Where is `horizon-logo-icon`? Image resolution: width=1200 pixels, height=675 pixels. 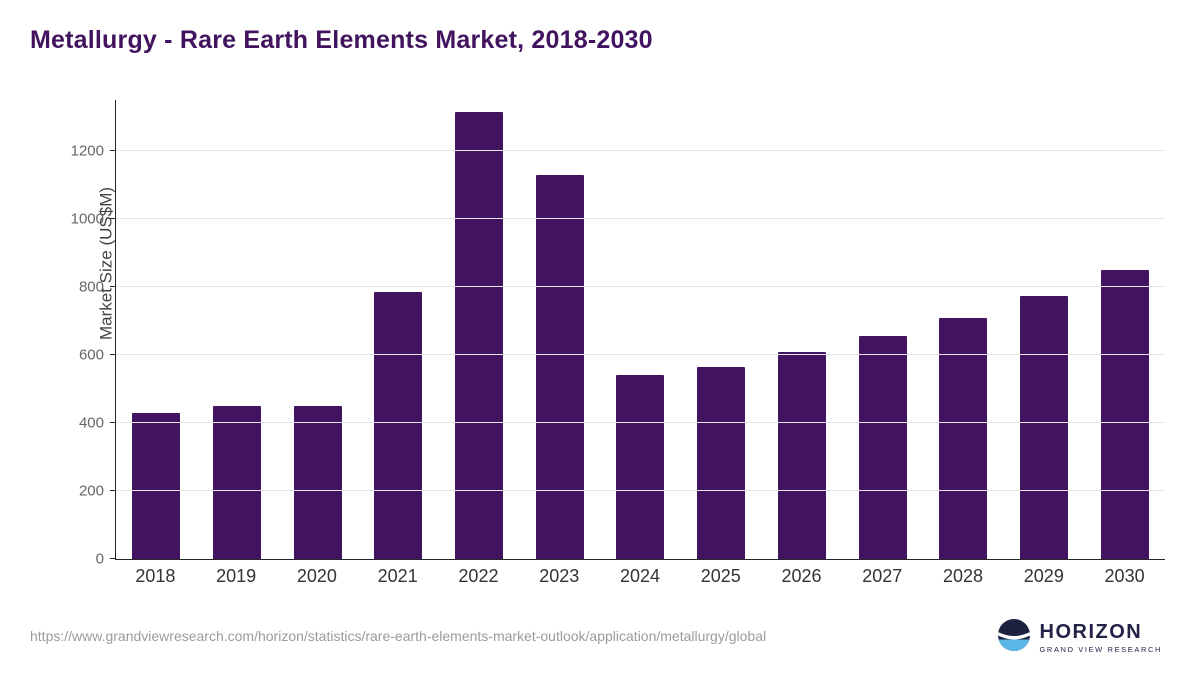 horizon-logo-icon is located at coordinates (1014, 637).